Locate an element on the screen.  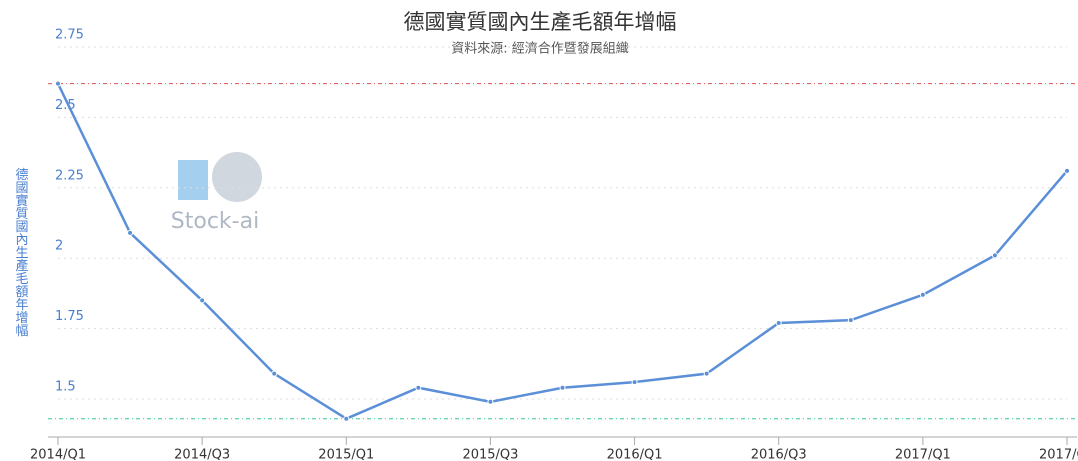
watermark-text: Stock-ai is located at coordinates (215, 221).